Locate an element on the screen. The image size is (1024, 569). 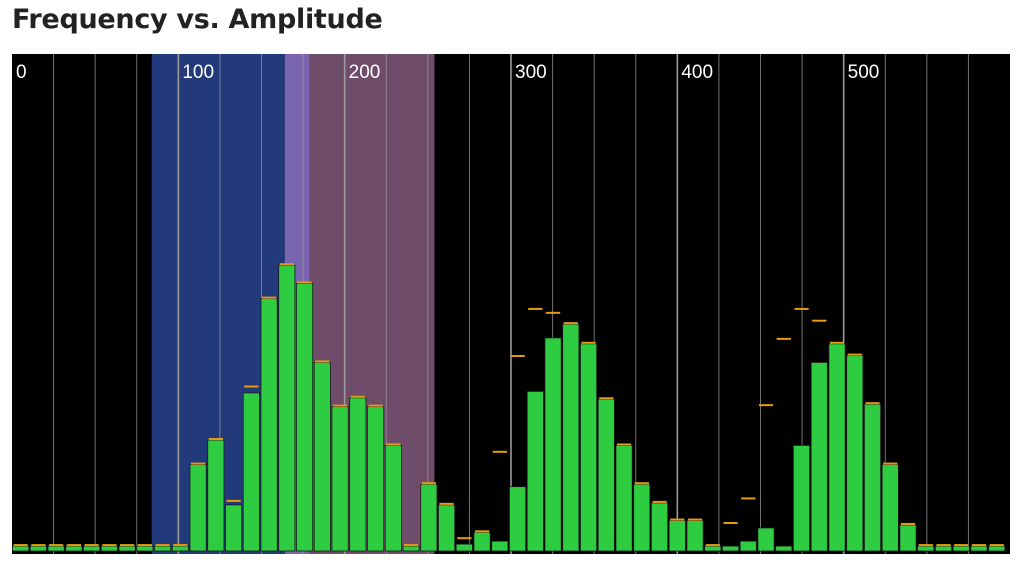
x-tick-label: 200 is located at coordinates (365, 72).